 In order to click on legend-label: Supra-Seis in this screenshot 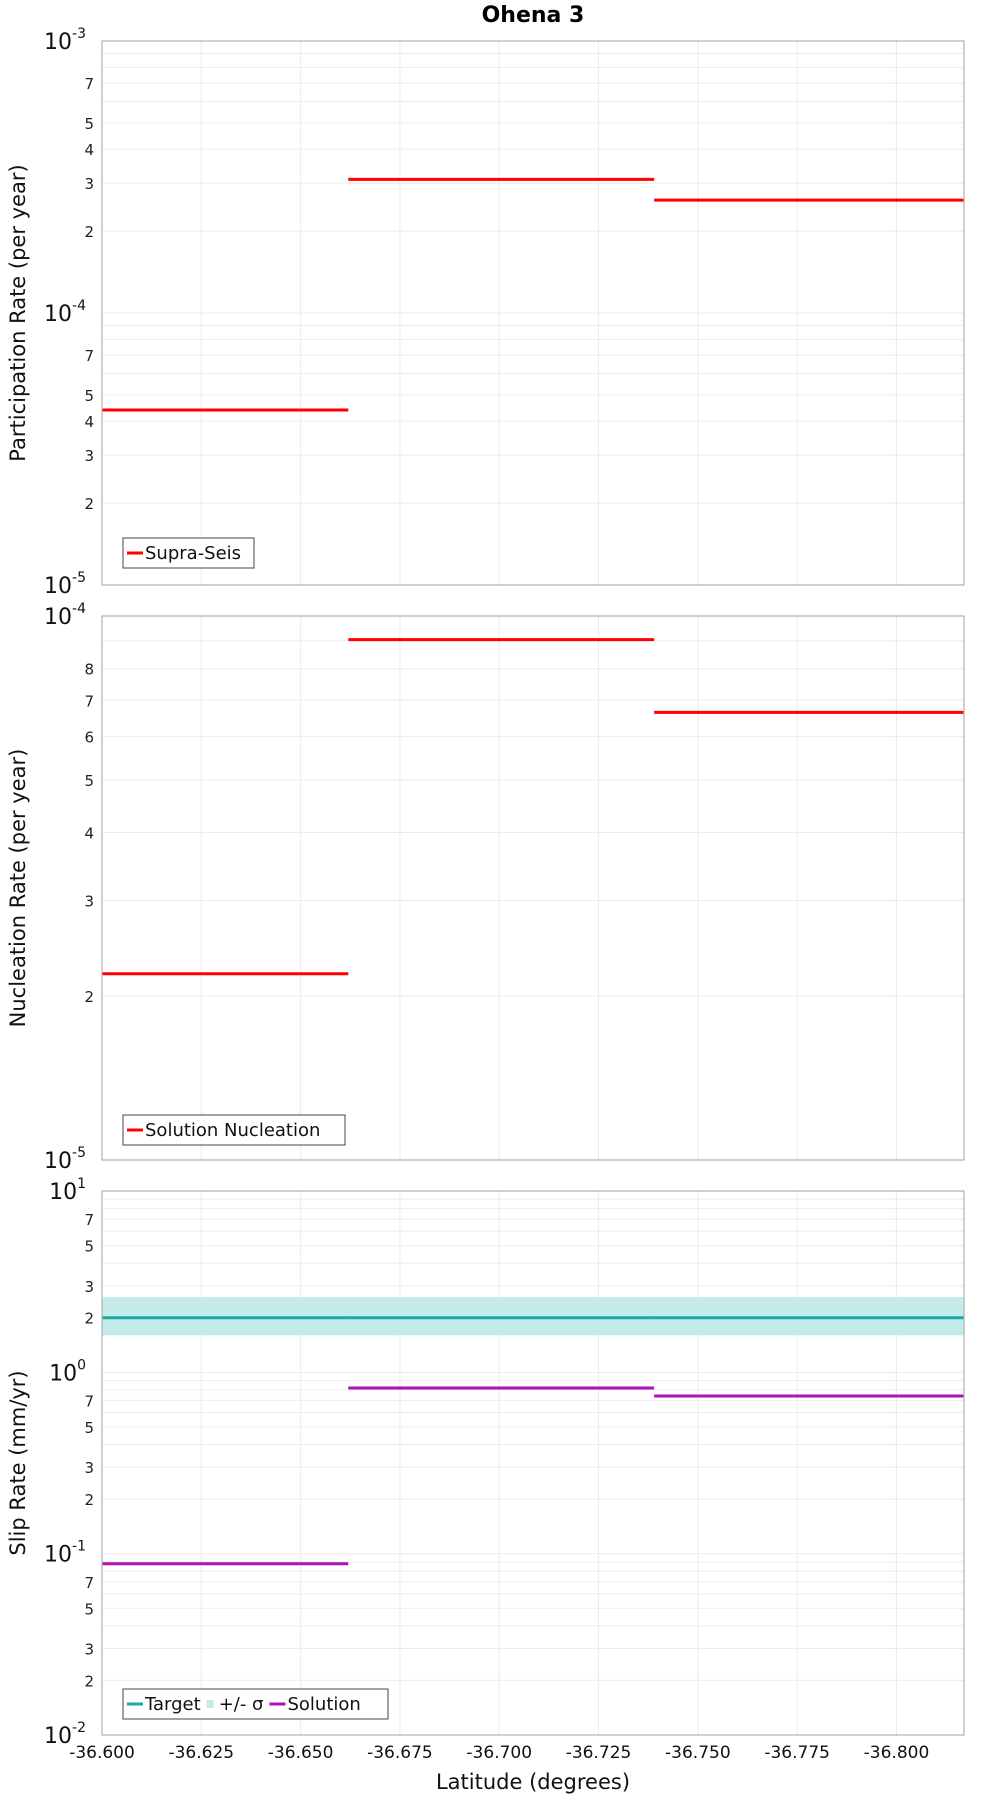, I will do `click(193, 553)`.